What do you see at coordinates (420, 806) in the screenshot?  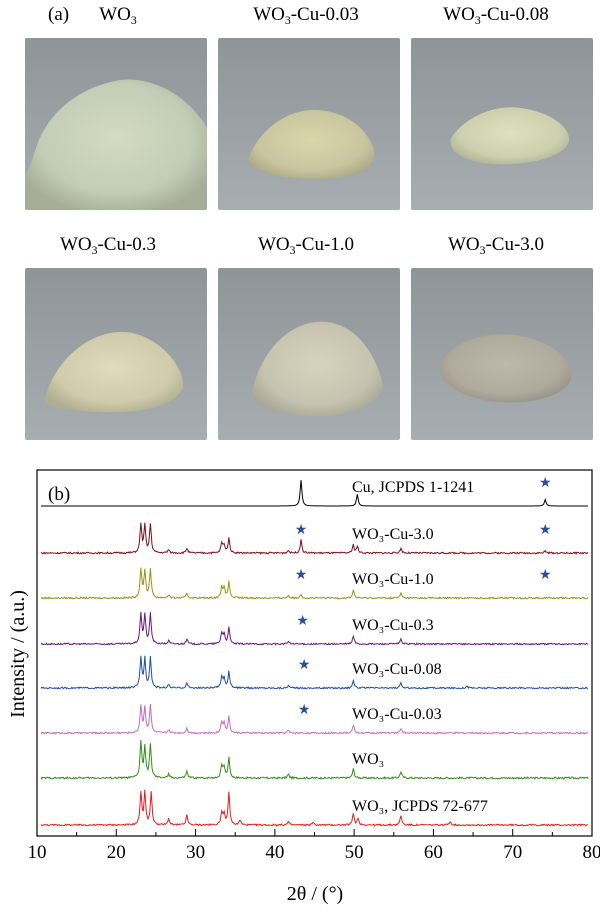 I see `series-label: WO₃, JCPDS 72-677` at bounding box center [420, 806].